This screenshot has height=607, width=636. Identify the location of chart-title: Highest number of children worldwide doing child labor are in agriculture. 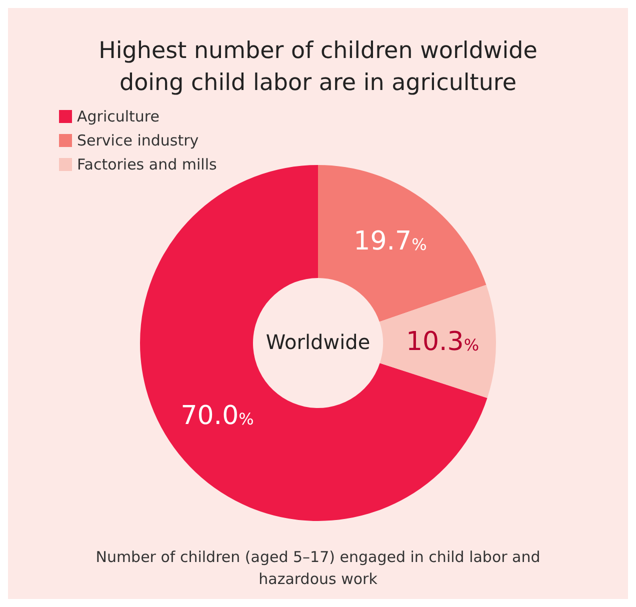
(318, 67).